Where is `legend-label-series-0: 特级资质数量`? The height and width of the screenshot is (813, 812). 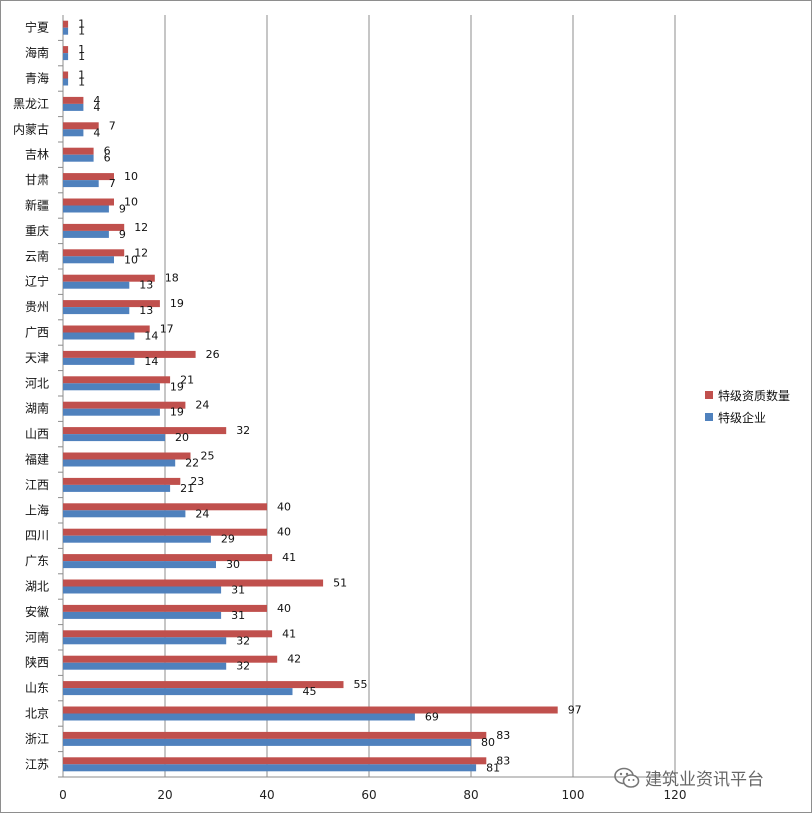
legend-label-series-0: 特级资质数量 is located at coordinates (754, 395).